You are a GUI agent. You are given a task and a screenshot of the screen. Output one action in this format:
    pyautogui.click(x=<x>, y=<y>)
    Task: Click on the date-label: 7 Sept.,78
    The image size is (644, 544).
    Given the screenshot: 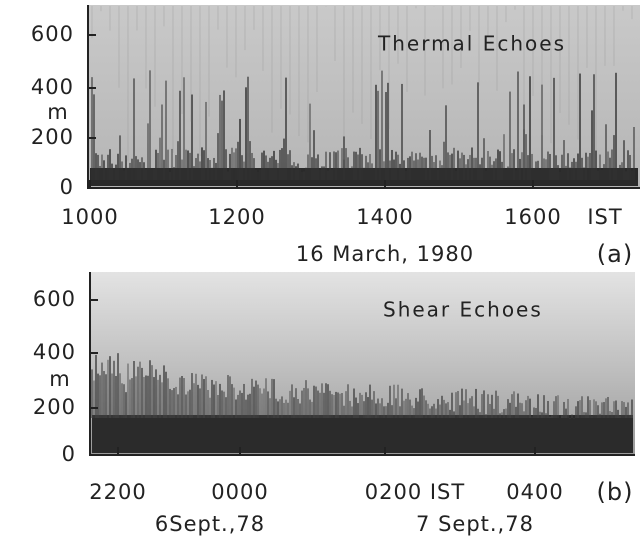 What is the action you would take?
    pyautogui.click(x=475, y=524)
    